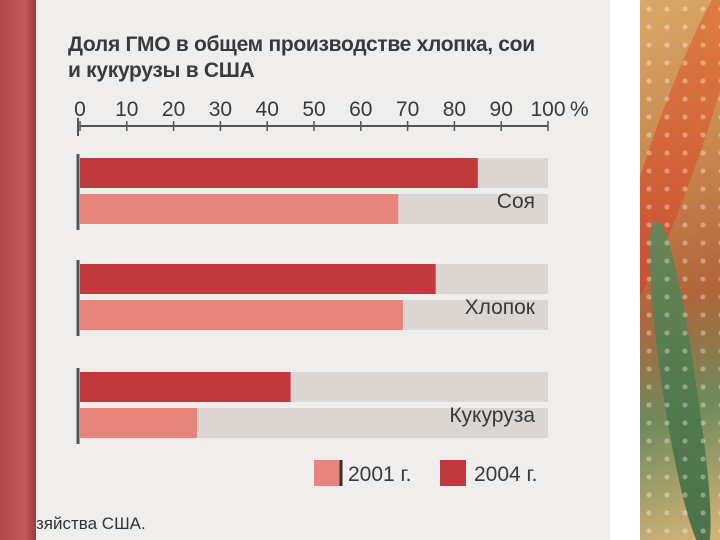 The width and height of the screenshot is (720, 540). I want to click on legend-swatch-2001, so click(327, 473).